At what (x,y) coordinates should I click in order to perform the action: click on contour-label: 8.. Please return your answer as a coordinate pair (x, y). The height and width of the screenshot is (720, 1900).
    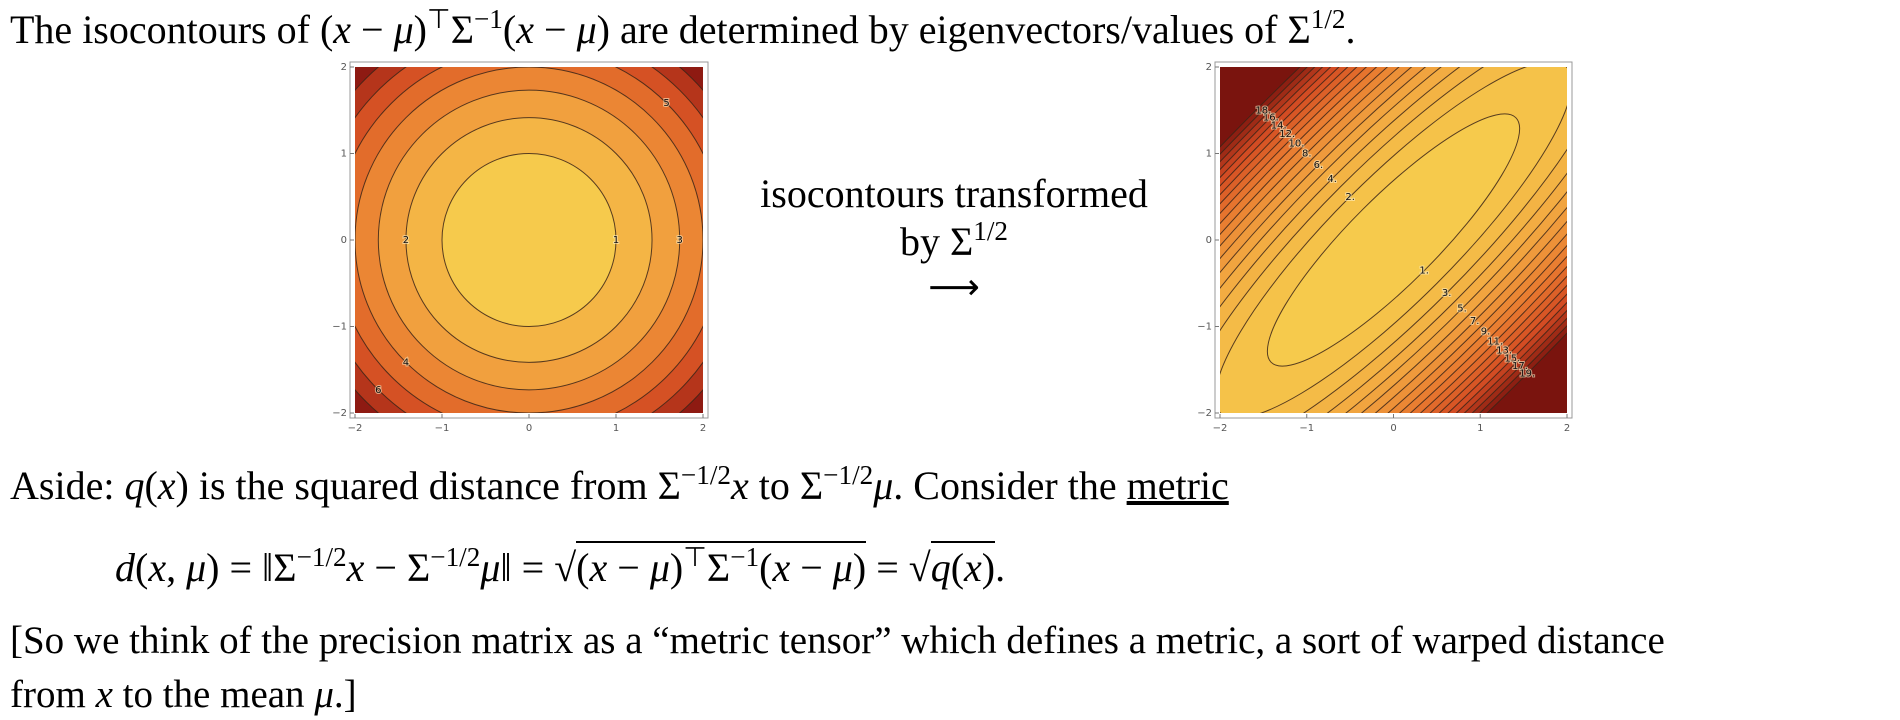
    Looking at the image, I should click on (1307, 154).